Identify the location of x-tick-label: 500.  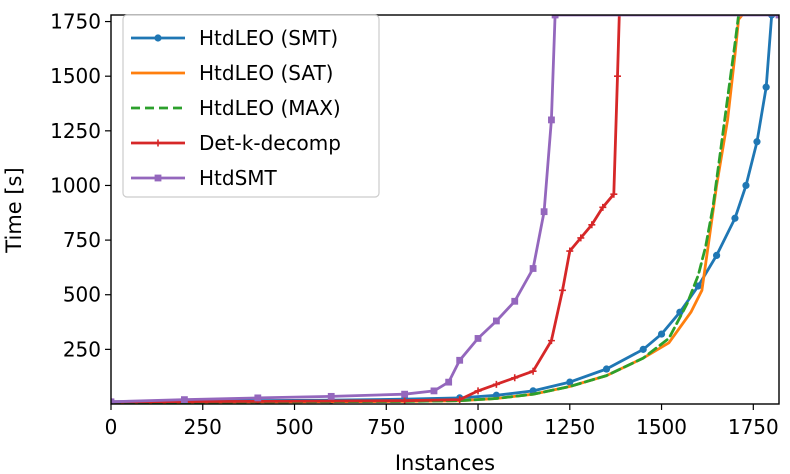
(294, 427).